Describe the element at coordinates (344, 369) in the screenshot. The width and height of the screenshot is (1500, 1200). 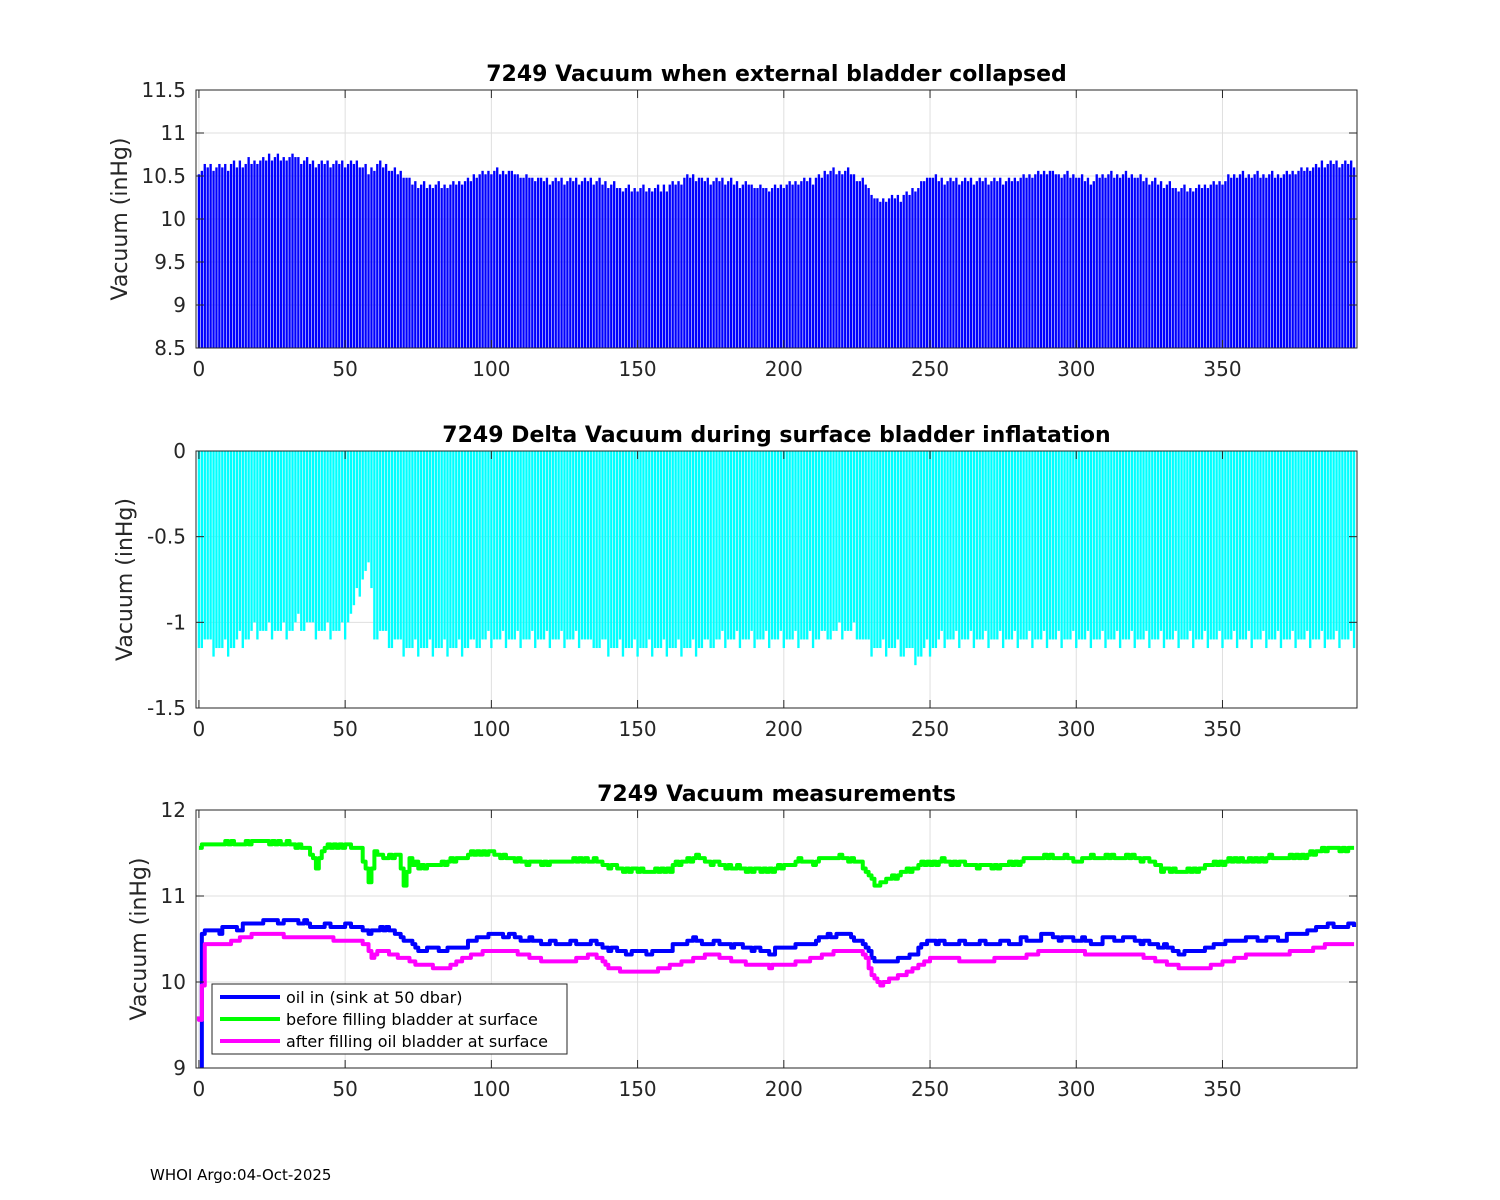
I see `x-tick-label: 50` at that location.